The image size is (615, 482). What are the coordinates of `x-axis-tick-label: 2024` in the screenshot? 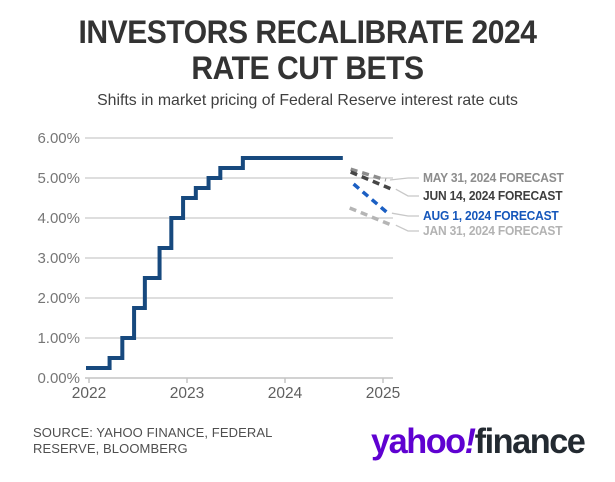 It's located at (285, 393).